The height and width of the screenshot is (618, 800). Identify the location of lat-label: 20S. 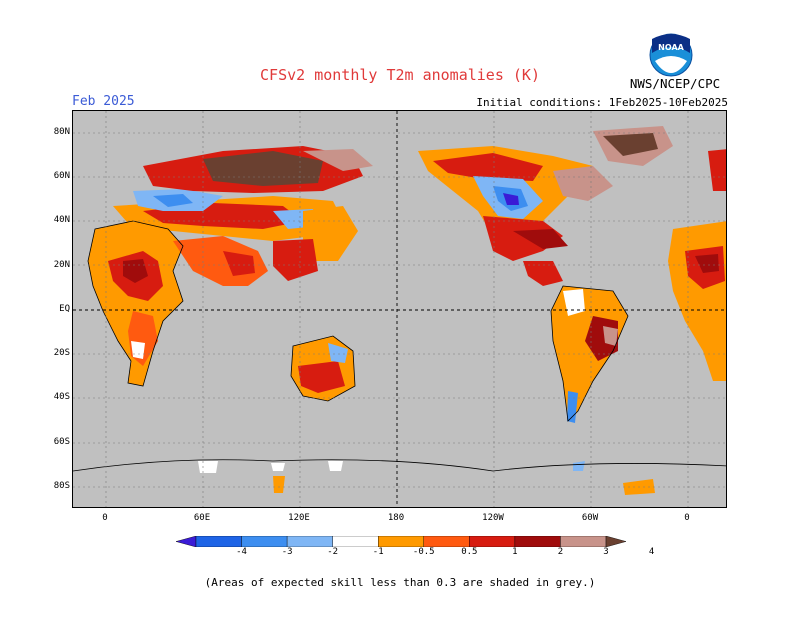
(61, 353).